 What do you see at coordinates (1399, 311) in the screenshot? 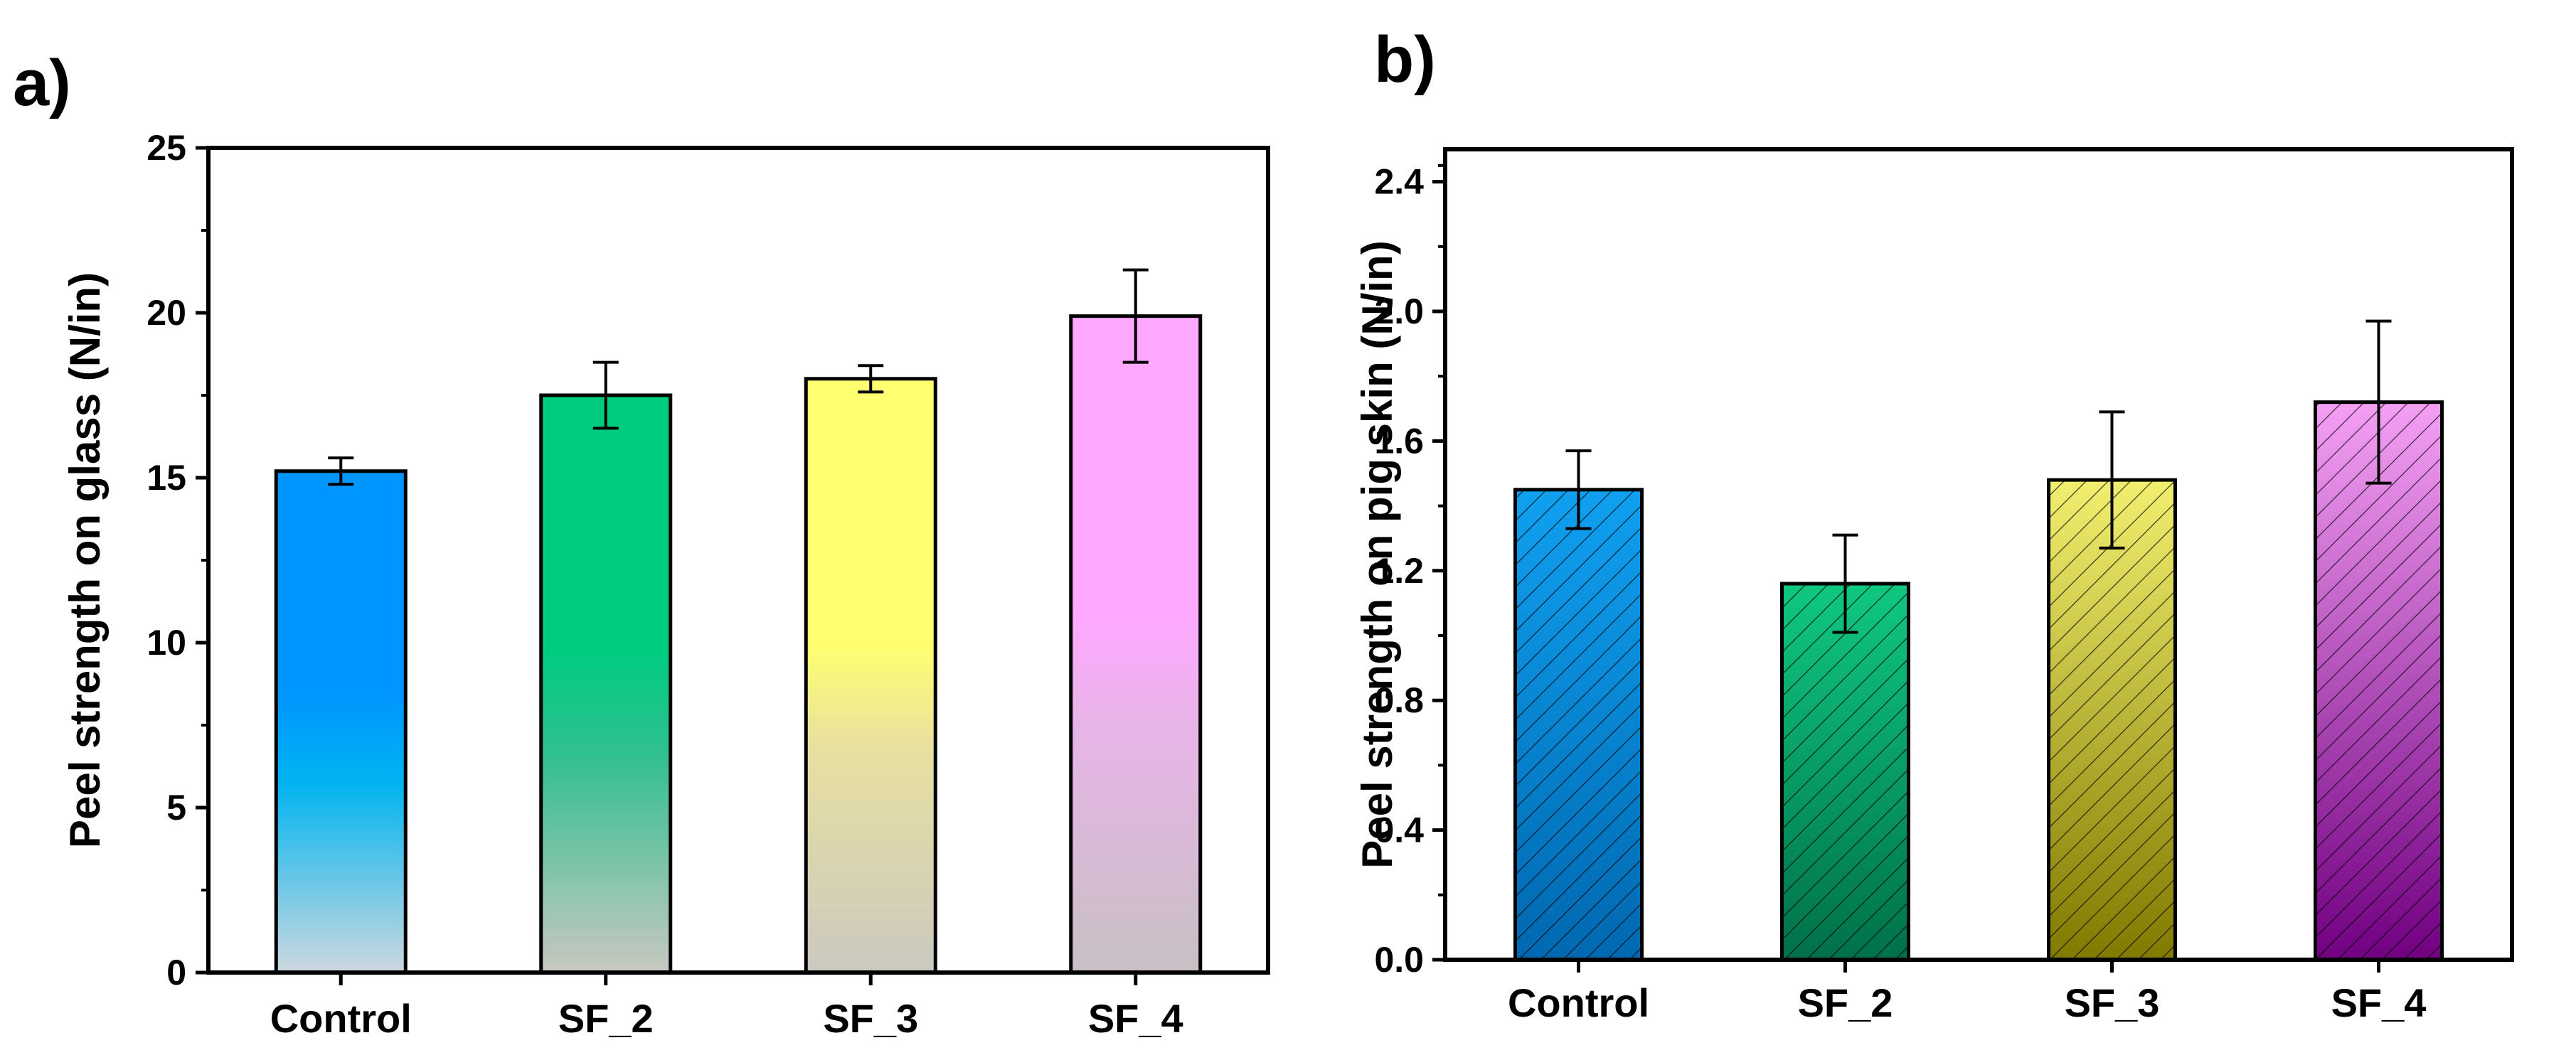
I see `ytick-label-b-5: 2.0` at bounding box center [1399, 311].